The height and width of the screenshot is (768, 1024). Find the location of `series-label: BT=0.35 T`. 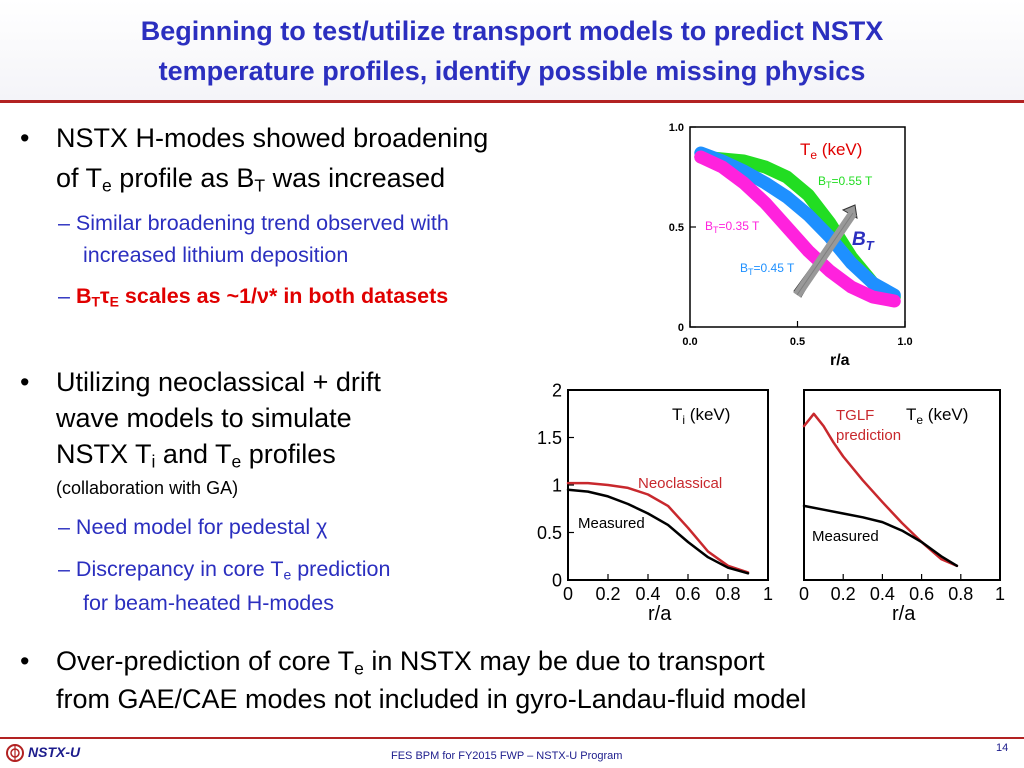

series-label: BT=0.35 T is located at coordinates (732, 227).